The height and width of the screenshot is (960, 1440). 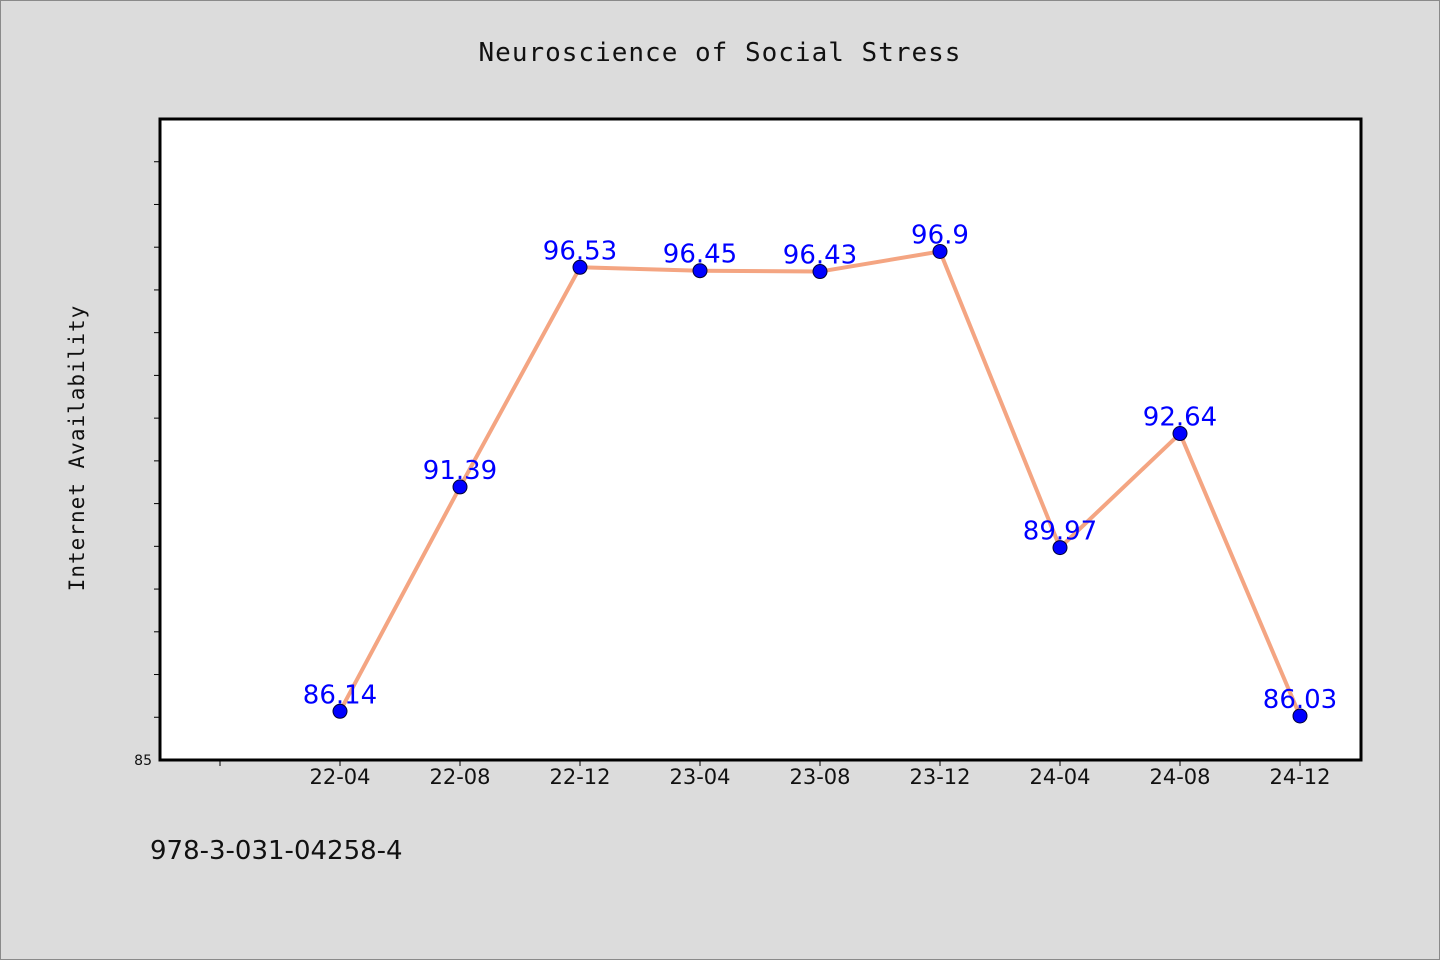 What do you see at coordinates (580, 251) in the screenshot?
I see `data-label: 96.53` at bounding box center [580, 251].